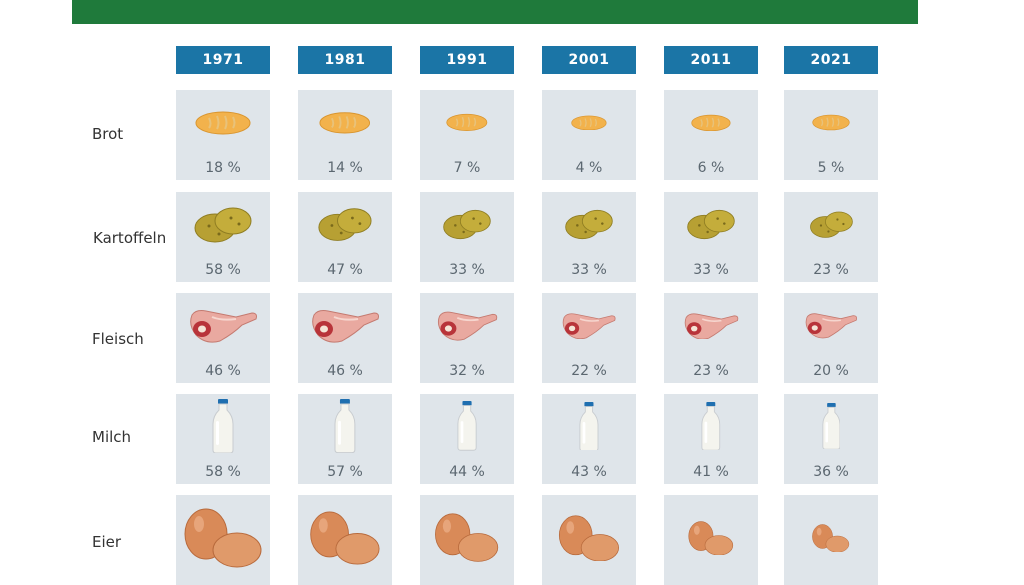 This screenshot has height=585, width=1024. Describe the element at coordinates (589, 60) in the screenshot. I see `year-header-2001: 2001` at that location.